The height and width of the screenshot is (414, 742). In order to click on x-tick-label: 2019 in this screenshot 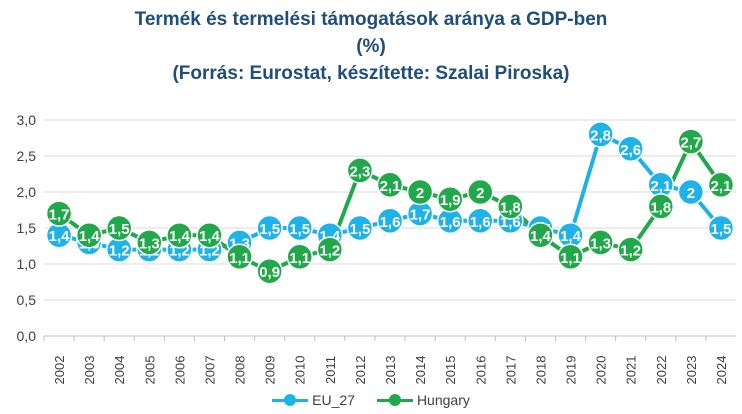, I will do `click(571, 370)`.